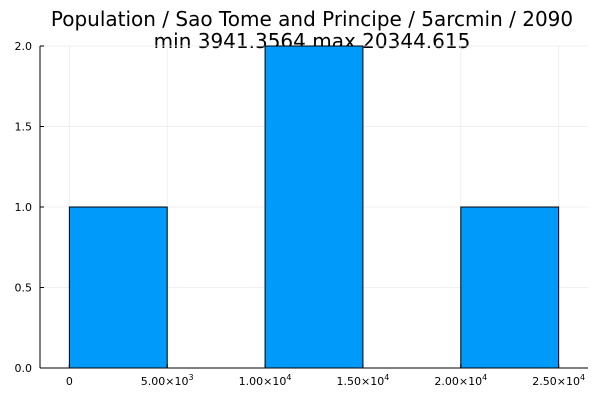 The width and height of the screenshot is (600, 400). Describe the element at coordinates (24, 368) in the screenshot. I see `y-tick-label: 0.0` at that location.